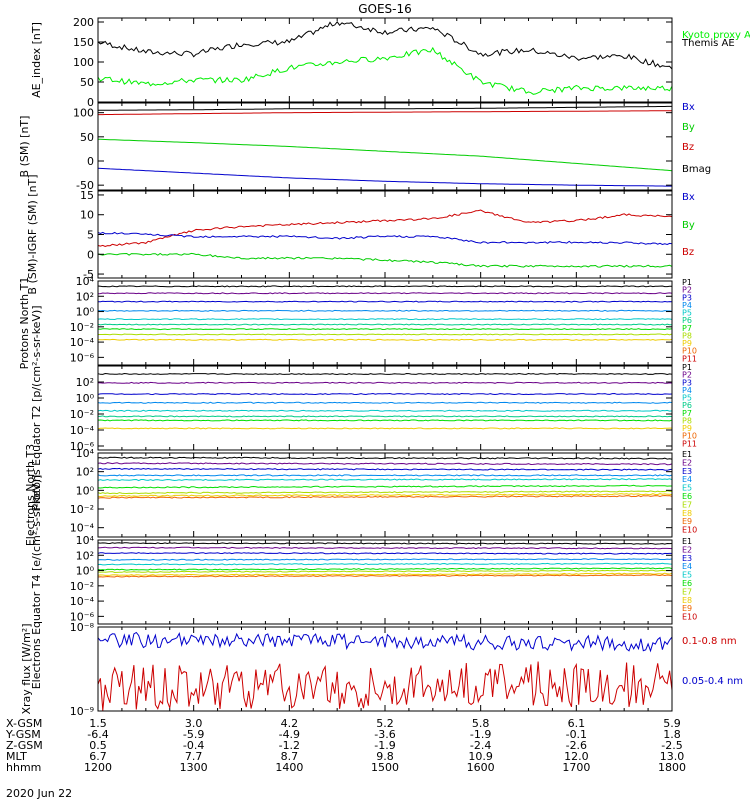  I want to click on series-line-p1, so click(385, 374).